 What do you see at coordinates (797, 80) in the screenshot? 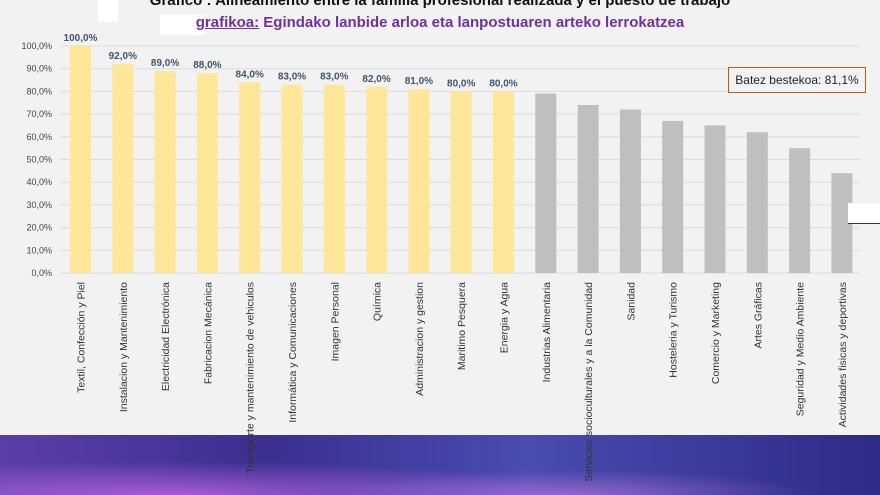
I see `average-box: Batez bestekoa: 81,1%` at bounding box center [797, 80].